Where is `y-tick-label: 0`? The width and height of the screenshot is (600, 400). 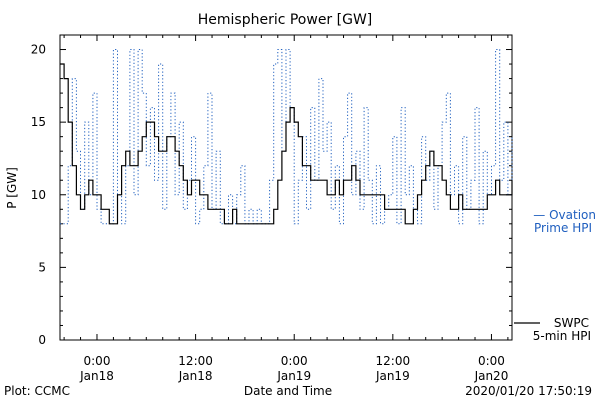
y-tick-label: 0 is located at coordinates (42, 340).